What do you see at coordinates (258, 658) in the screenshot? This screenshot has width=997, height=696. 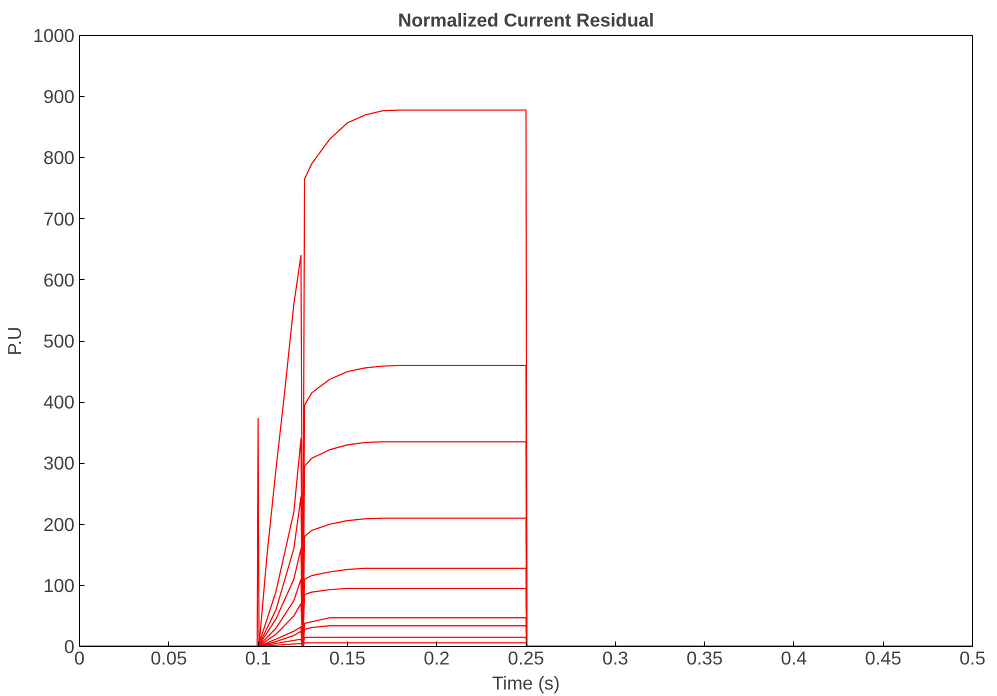 I see `x-tick-label: 0.1` at bounding box center [258, 658].